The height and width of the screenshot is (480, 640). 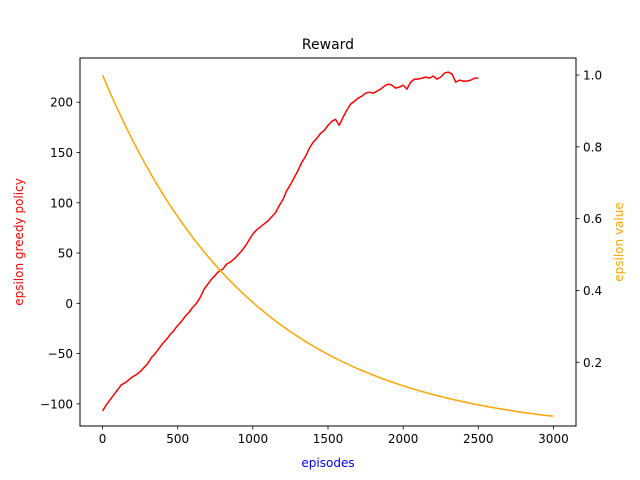 I want to click on left-y-tick-label: 150, so click(x=61, y=153).